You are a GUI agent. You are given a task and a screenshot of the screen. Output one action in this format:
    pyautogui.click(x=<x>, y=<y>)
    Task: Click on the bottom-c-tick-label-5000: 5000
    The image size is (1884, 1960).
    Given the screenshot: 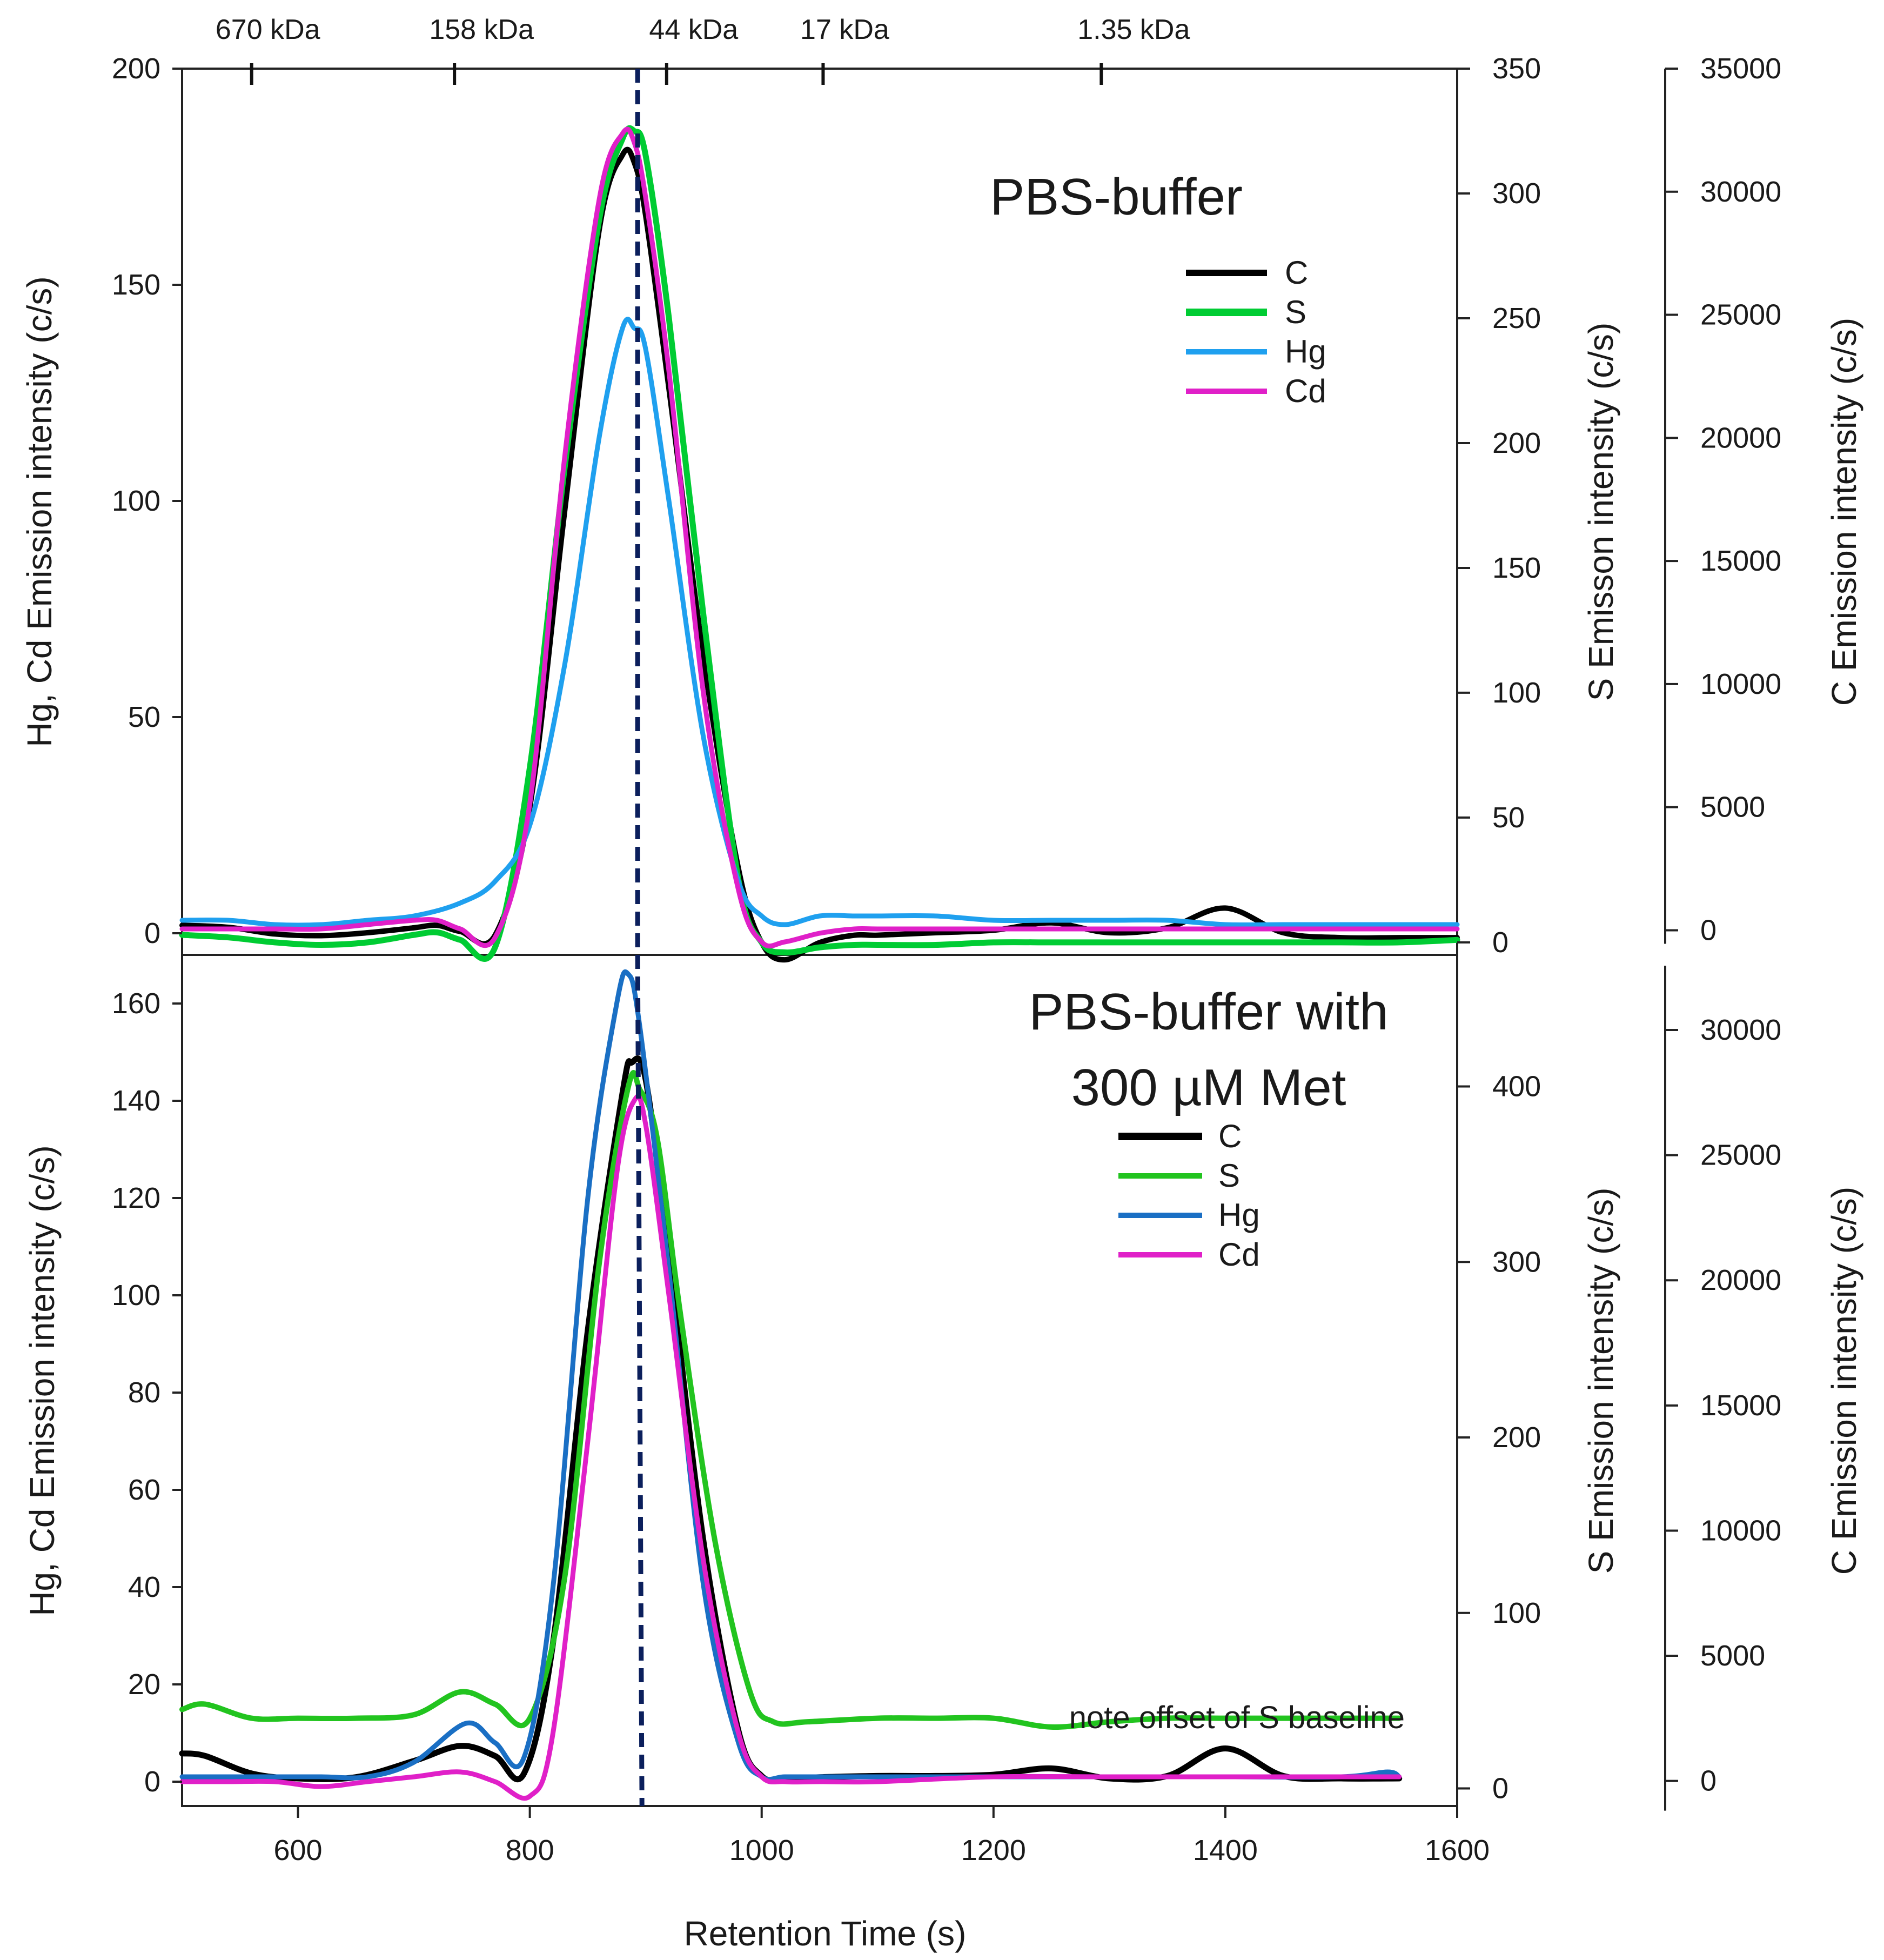 What is the action you would take?
    pyautogui.click(x=1733, y=1656)
    